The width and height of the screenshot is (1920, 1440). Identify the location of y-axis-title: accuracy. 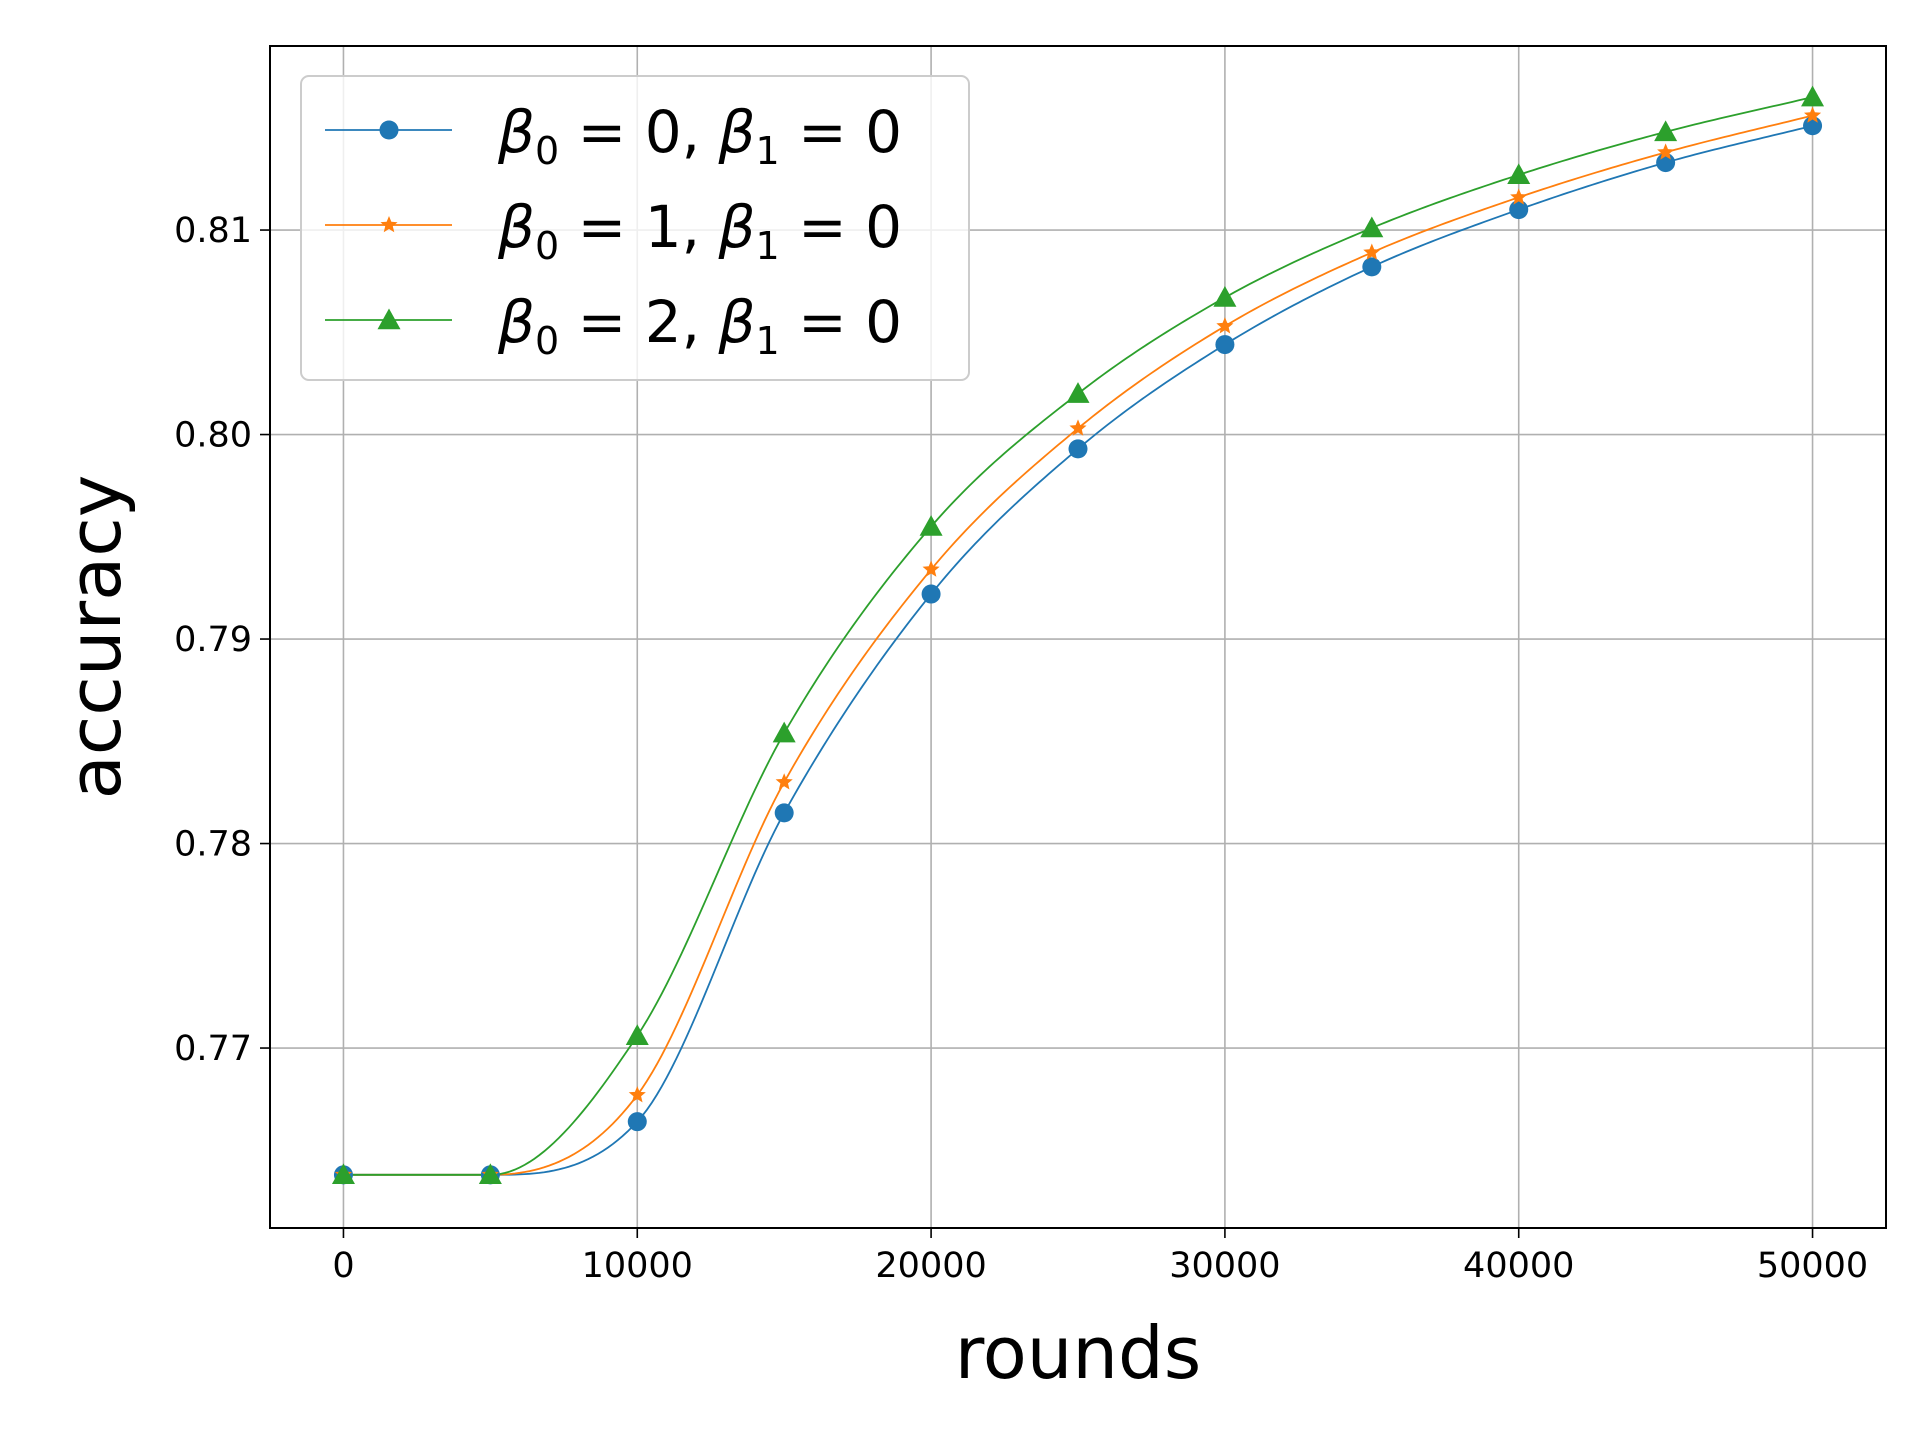
(95, 637).